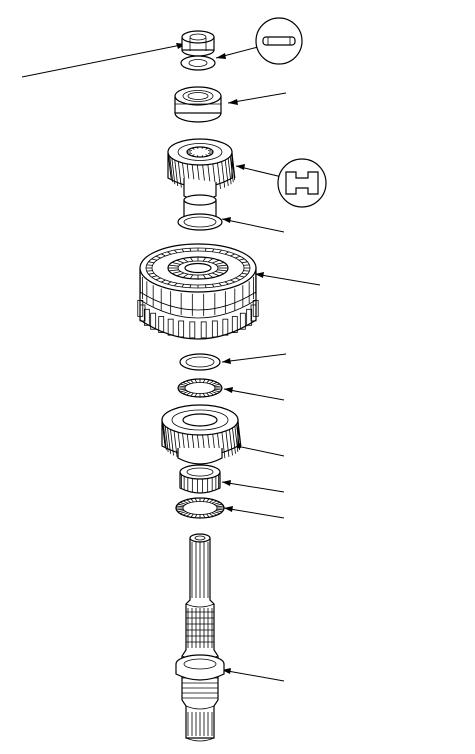 This screenshot has width=475, height=754. I want to click on nut-detail-icon, so click(302, 183).